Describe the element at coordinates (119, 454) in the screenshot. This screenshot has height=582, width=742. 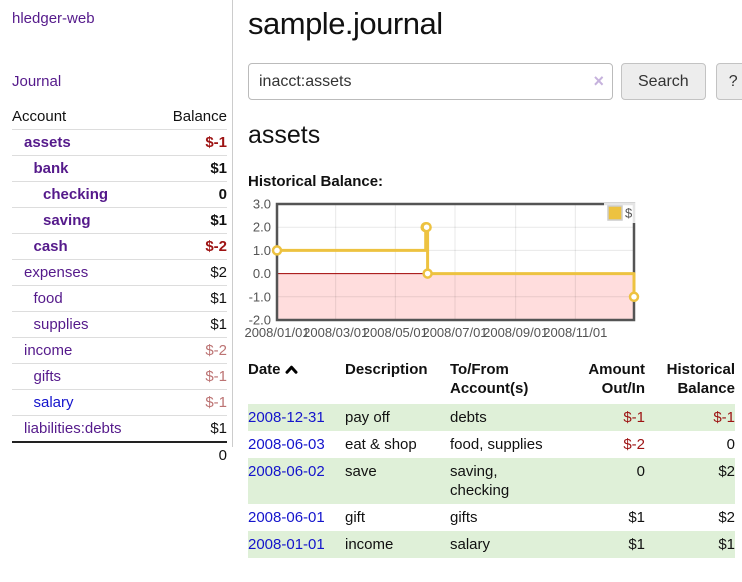
I see `accounts-total-row: 0` at that location.